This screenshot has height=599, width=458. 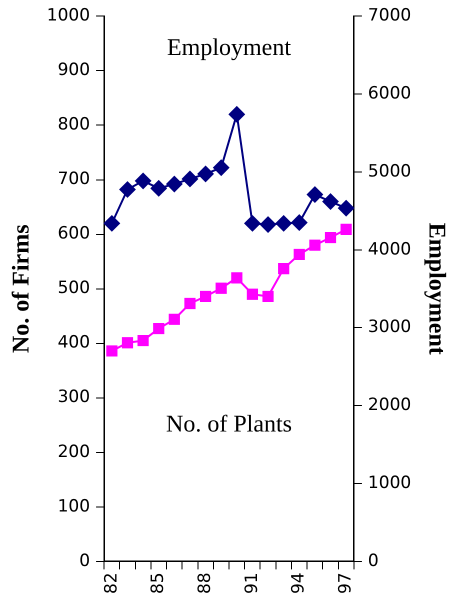 What do you see at coordinates (390, 327) in the screenshot?
I see `y2-tick-label: 3000` at bounding box center [390, 327].